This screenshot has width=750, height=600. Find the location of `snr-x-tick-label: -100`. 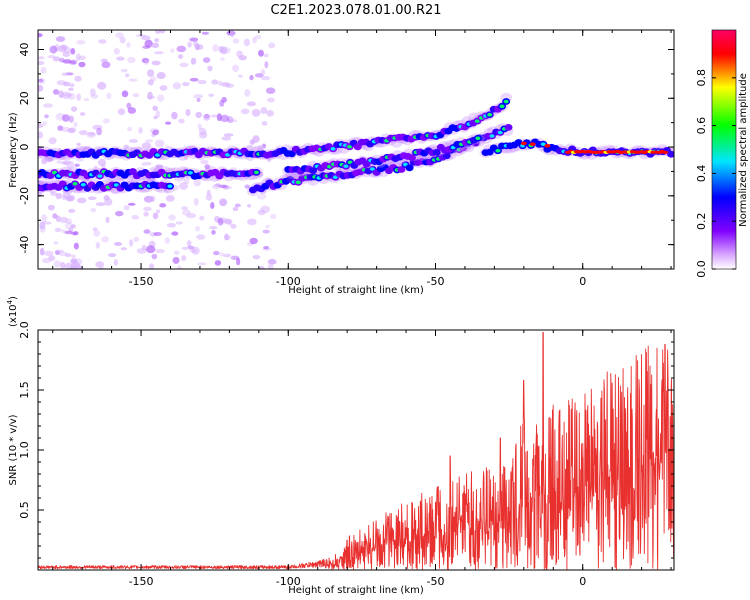

snr-x-tick-label: -100 is located at coordinates (288, 581).